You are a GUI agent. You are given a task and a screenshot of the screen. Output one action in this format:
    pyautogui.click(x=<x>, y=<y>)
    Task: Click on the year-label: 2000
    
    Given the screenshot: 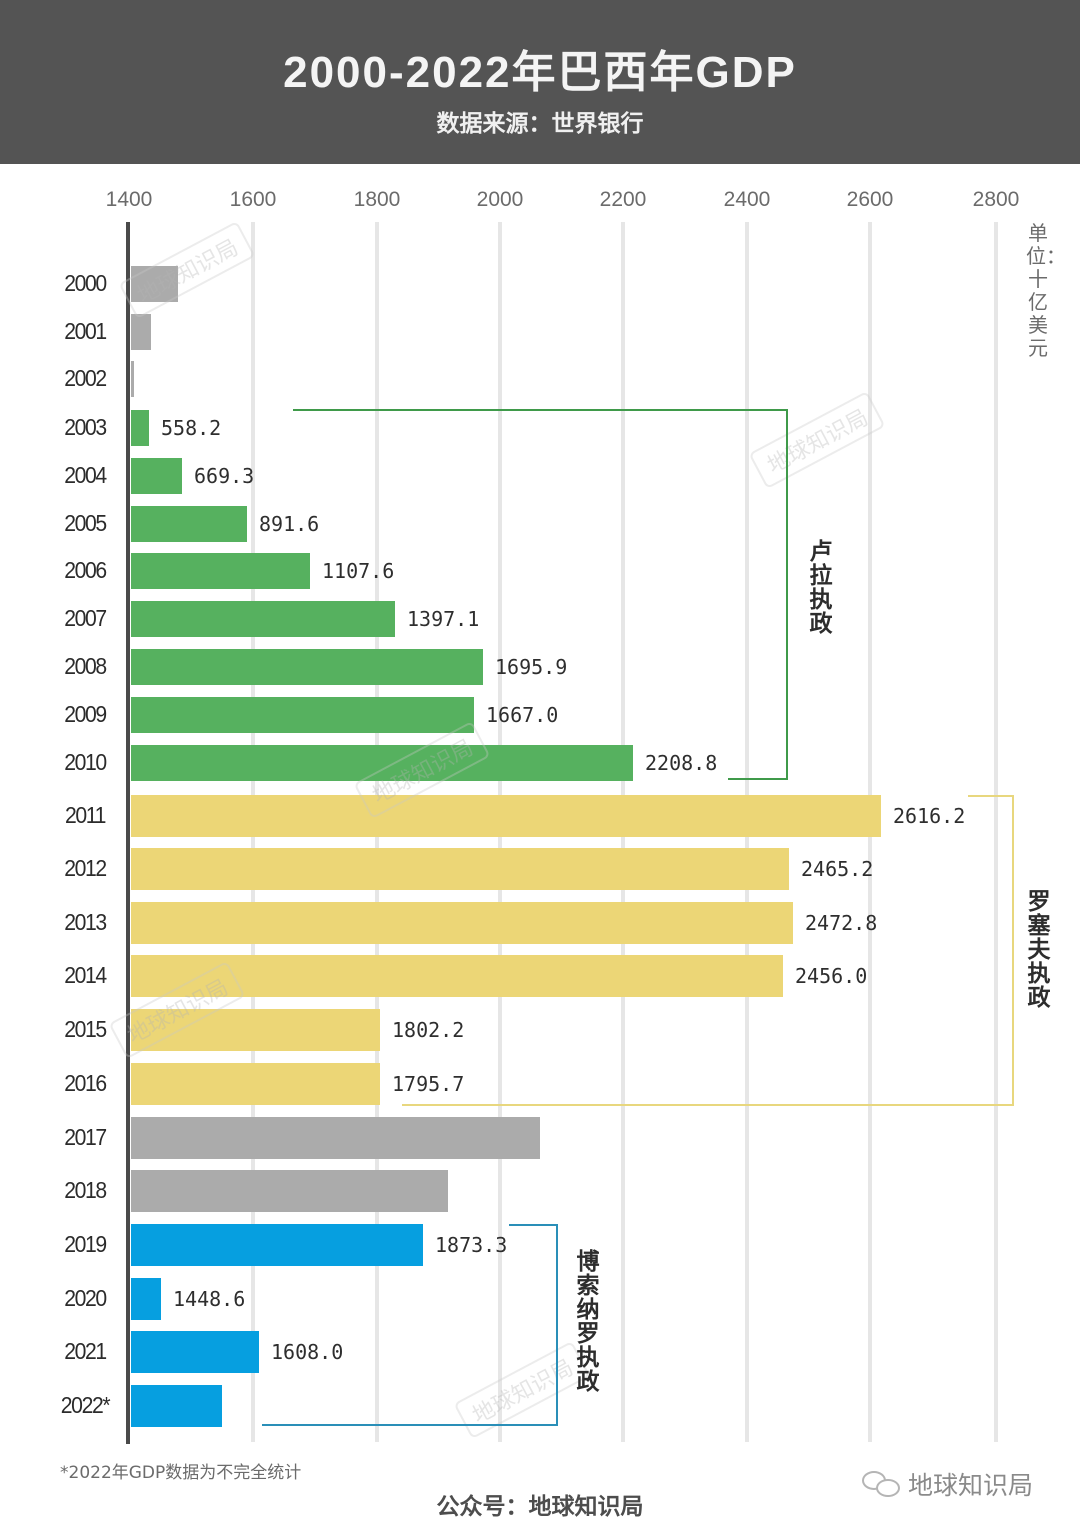 What is the action you would take?
    pyautogui.click(x=85, y=283)
    